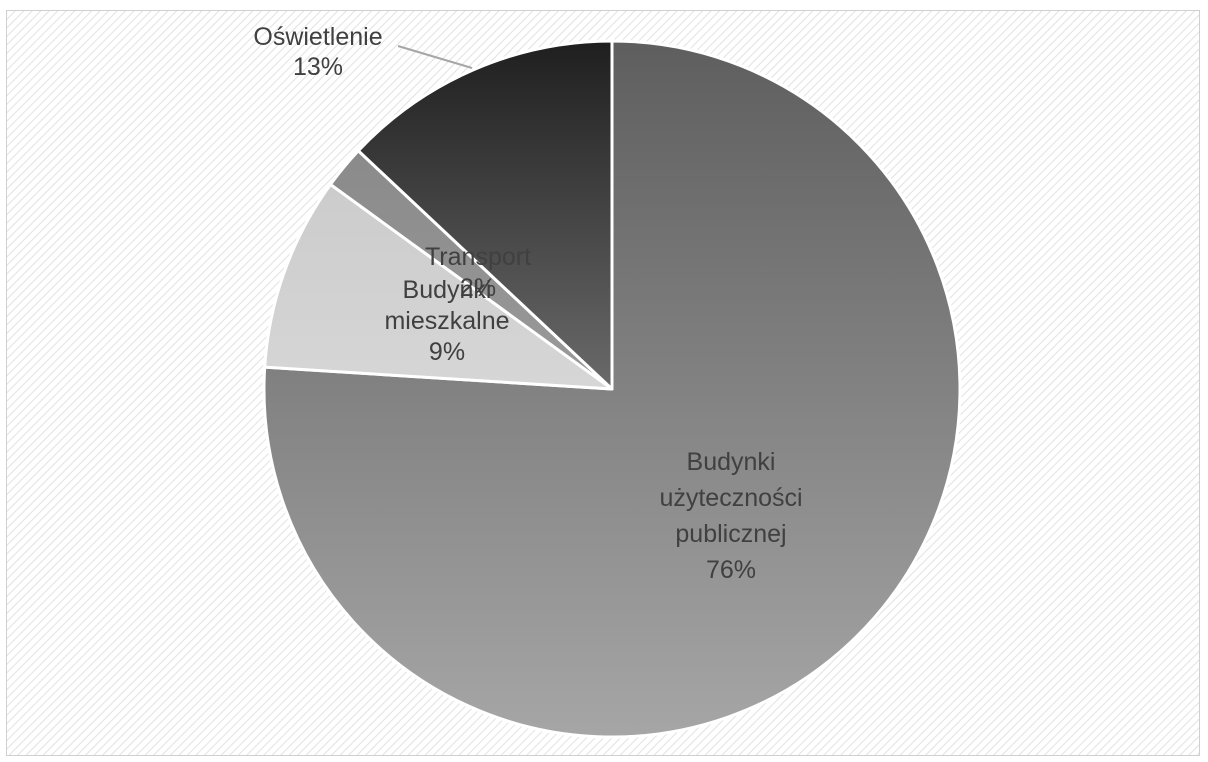 The width and height of the screenshot is (1208, 762). I want to click on label-line: 13%, so click(318, 67).